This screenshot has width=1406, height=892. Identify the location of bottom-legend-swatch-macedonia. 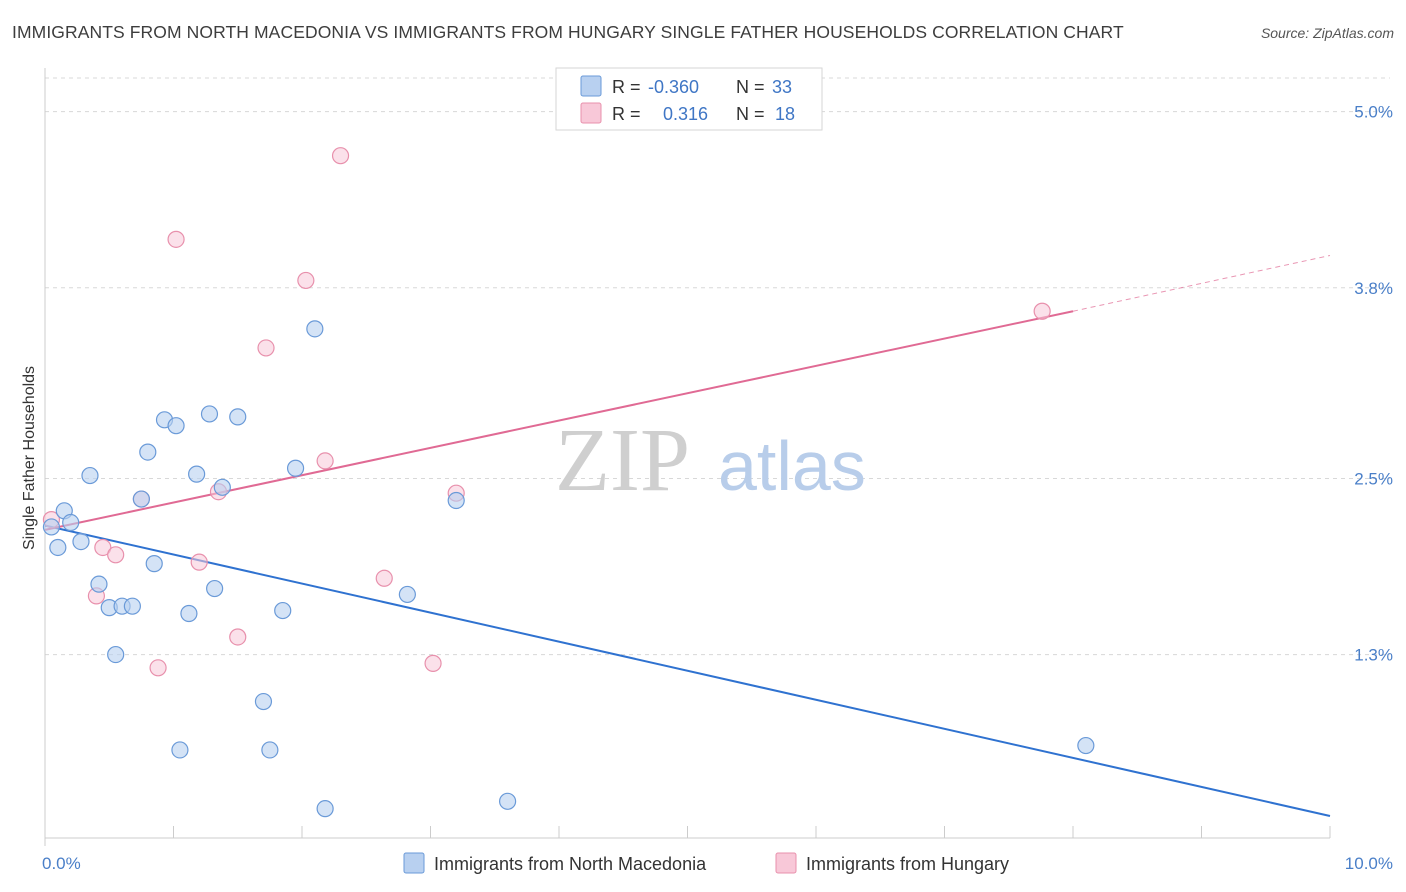
(414, 863).